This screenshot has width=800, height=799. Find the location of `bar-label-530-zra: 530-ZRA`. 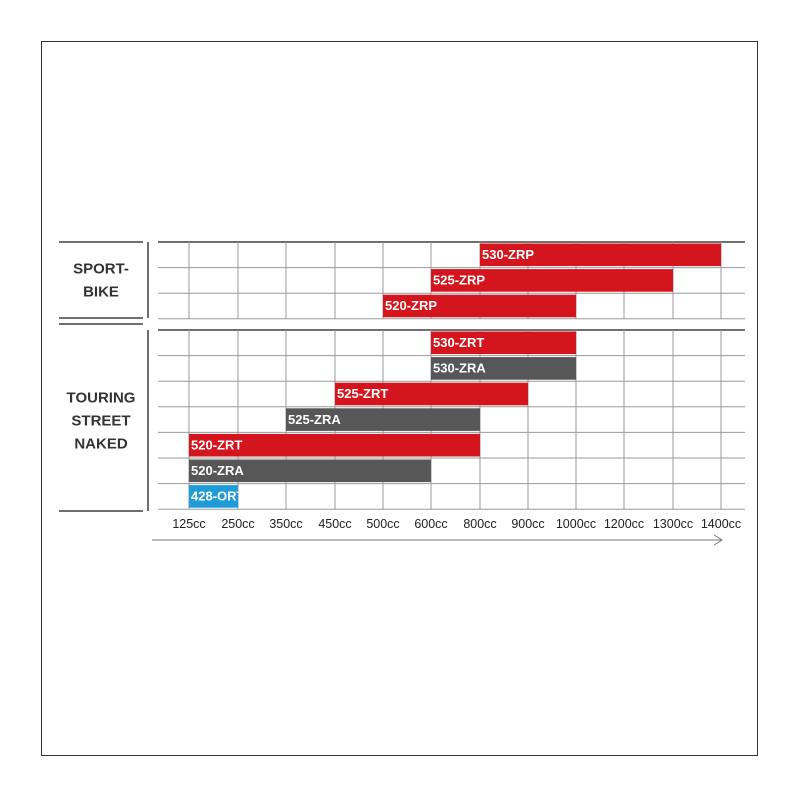

bar-label-530-zra: 530-ZRA is located at coordinates (459, 368).